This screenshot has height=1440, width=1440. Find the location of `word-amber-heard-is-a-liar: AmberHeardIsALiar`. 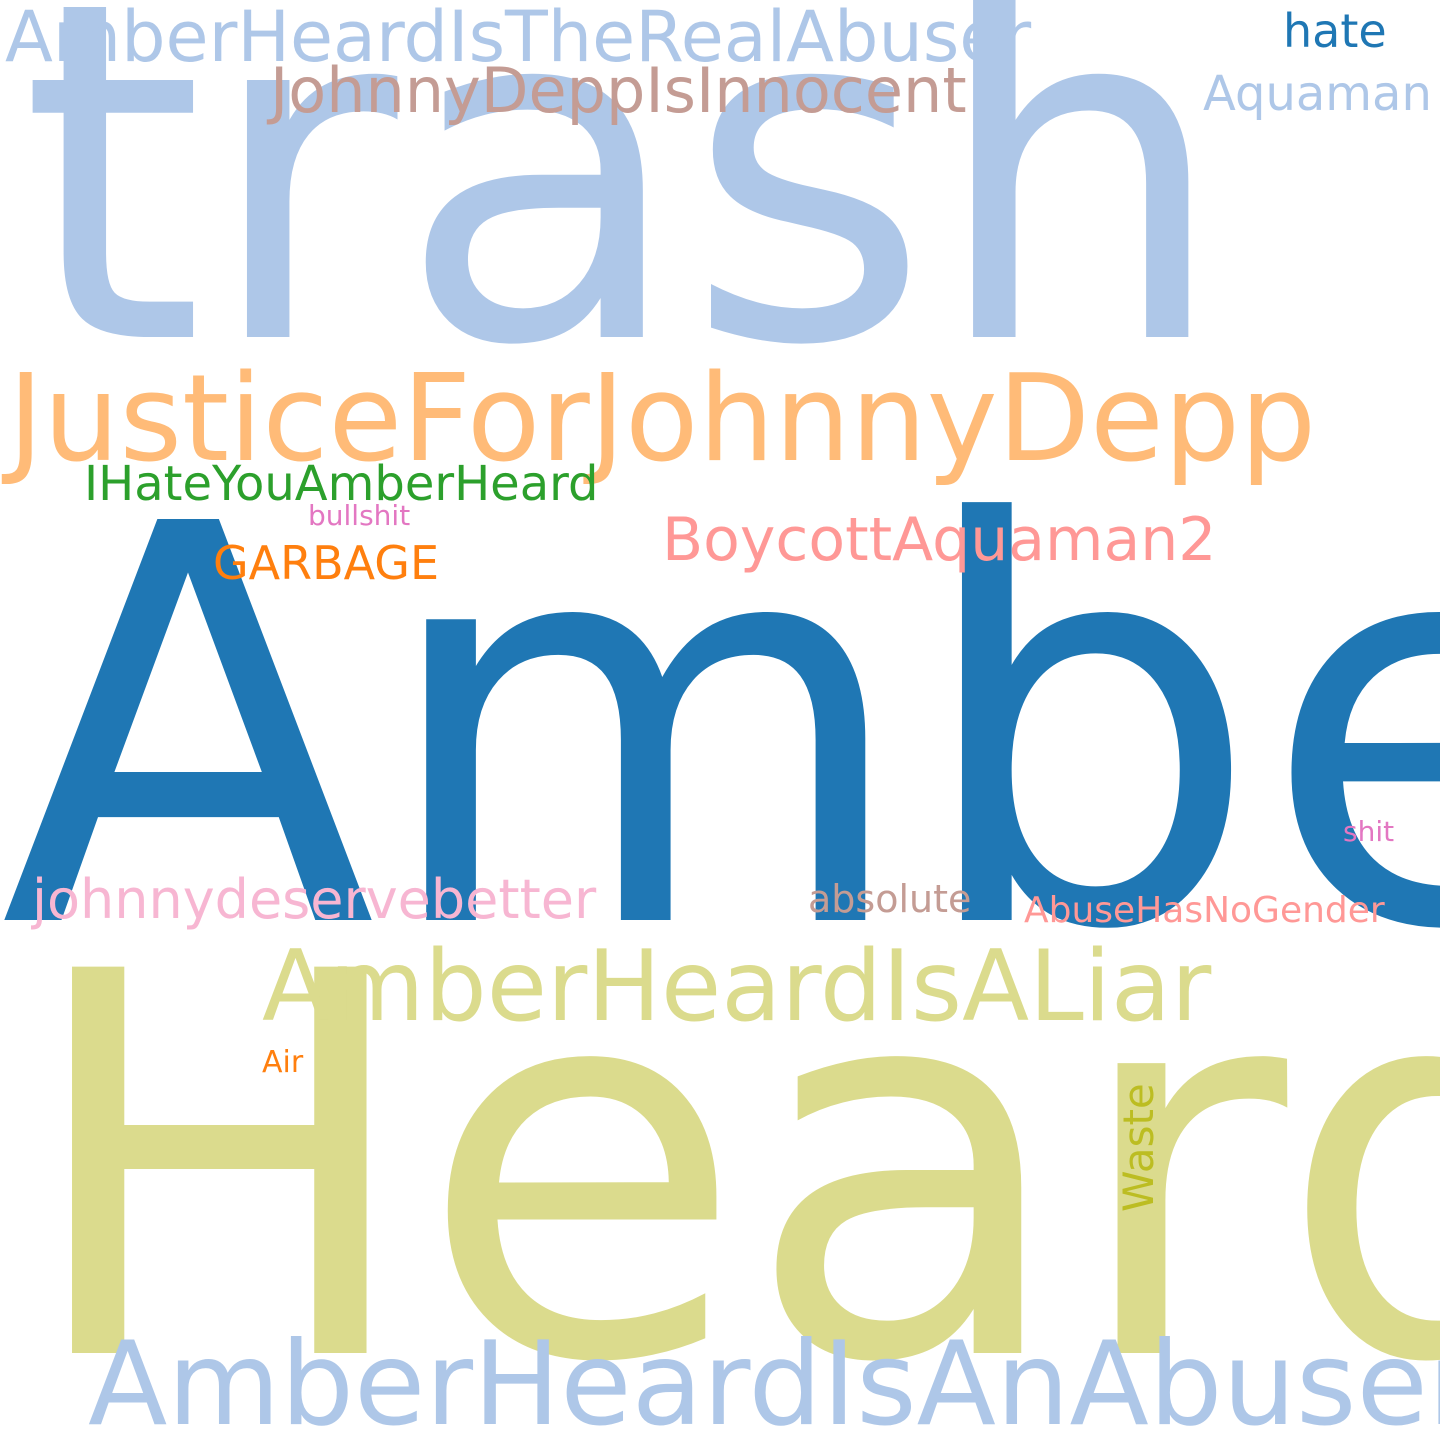

word-amber-heard-is-a-liar: AmberHeardIsALiar is located at coordinates (737, 987).